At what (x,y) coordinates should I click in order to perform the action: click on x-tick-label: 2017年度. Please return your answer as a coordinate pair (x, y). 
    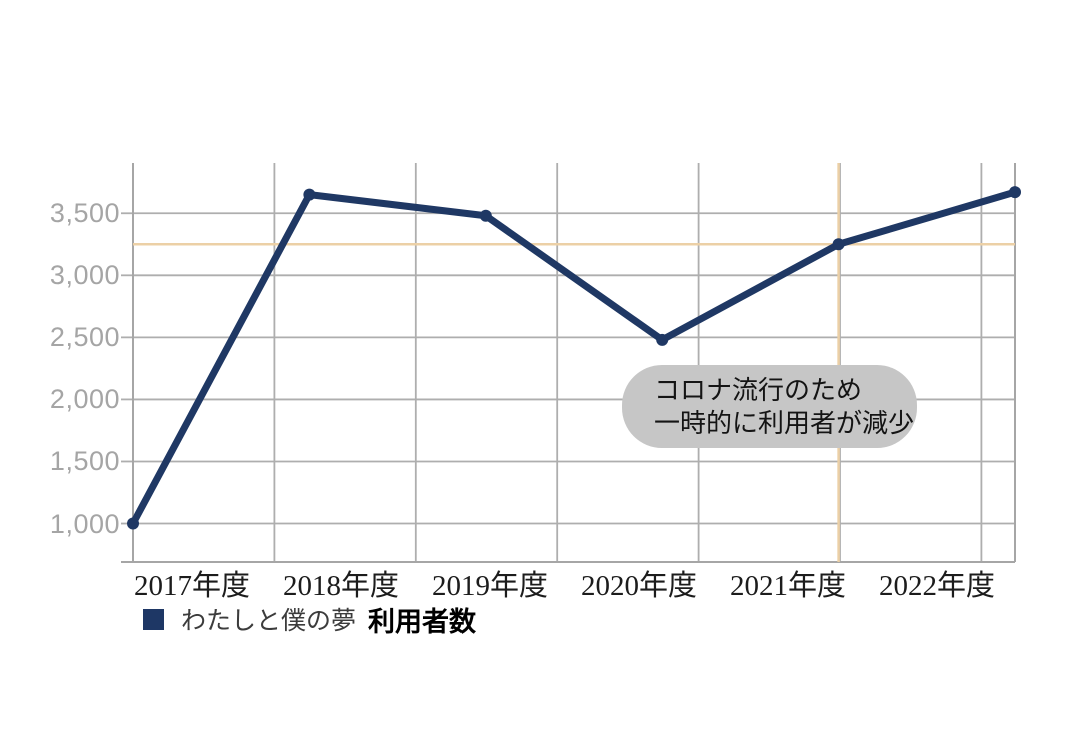
    Looking at the image, I should click on (191, 586).